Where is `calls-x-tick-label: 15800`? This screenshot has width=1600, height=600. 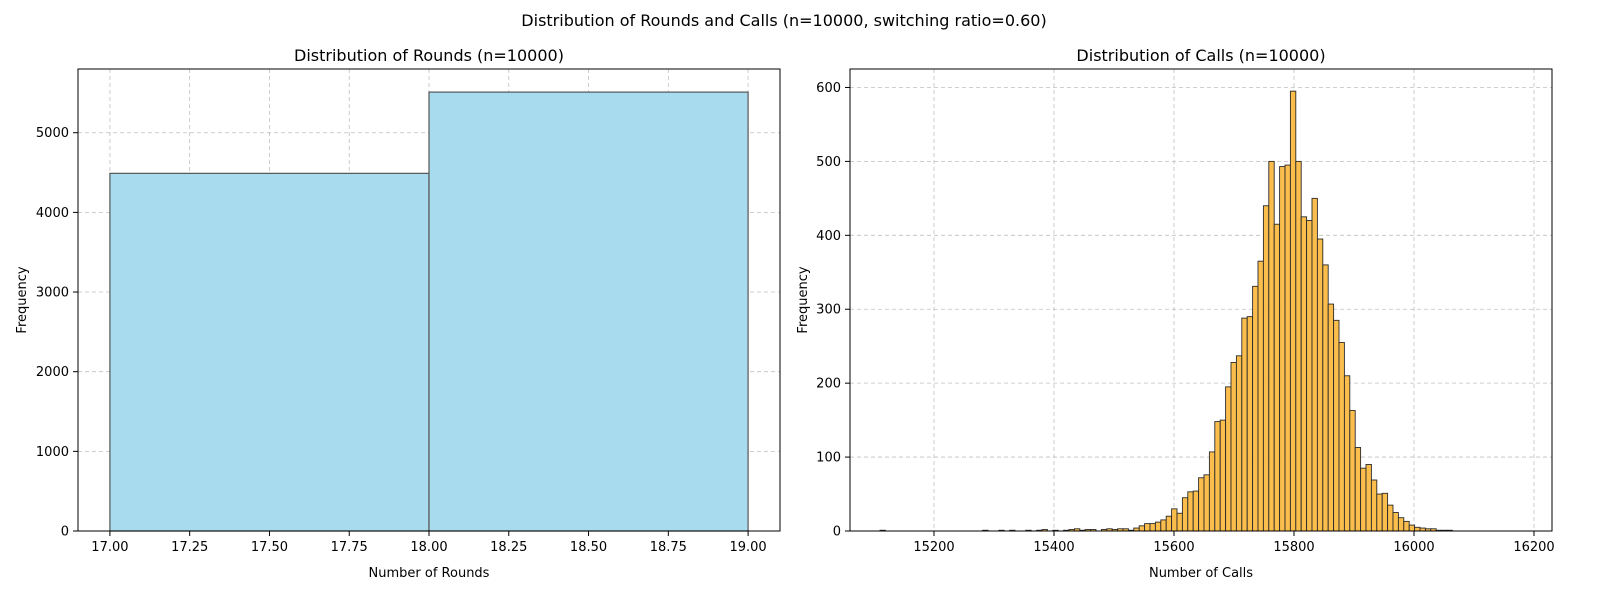
calls-x-tick-label: 15800 is located at coordinates (1293, 547).